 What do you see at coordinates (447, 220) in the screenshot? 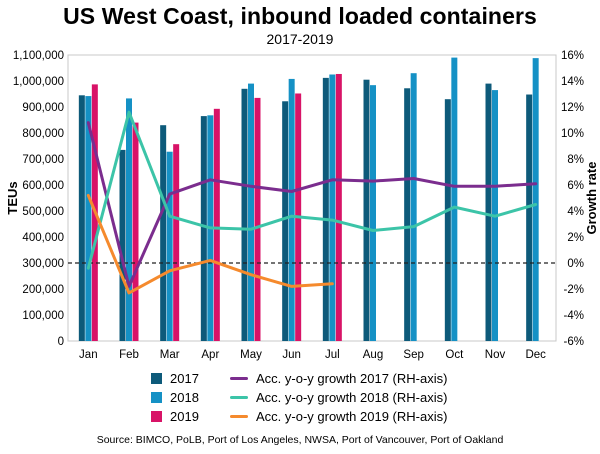
I see `bar-2017-oct` at bounding box center [447, 220].